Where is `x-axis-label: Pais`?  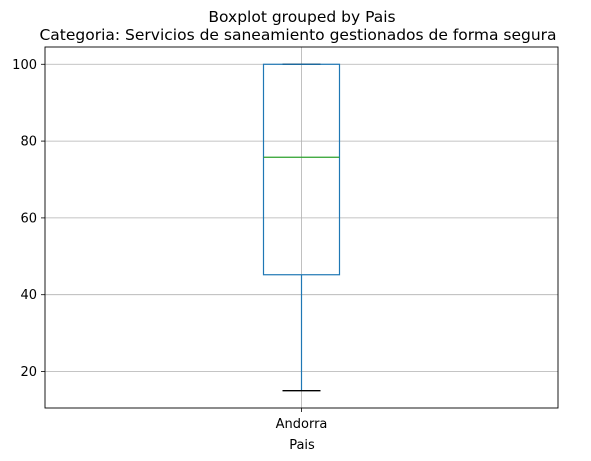 x-axis-label: Pais is located at coordinates (302, 445).